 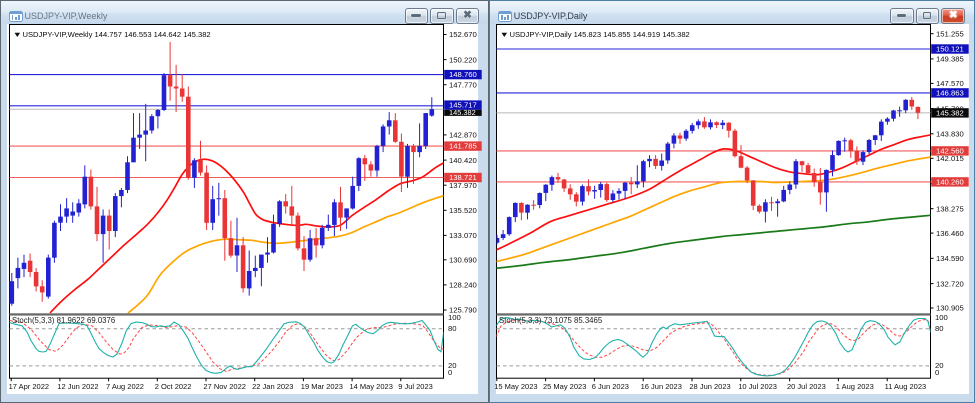 What do you see at coordinates (950, 33) in the screenshot?
I see `svg-text: 151.255` at bounding box center [950, 33].